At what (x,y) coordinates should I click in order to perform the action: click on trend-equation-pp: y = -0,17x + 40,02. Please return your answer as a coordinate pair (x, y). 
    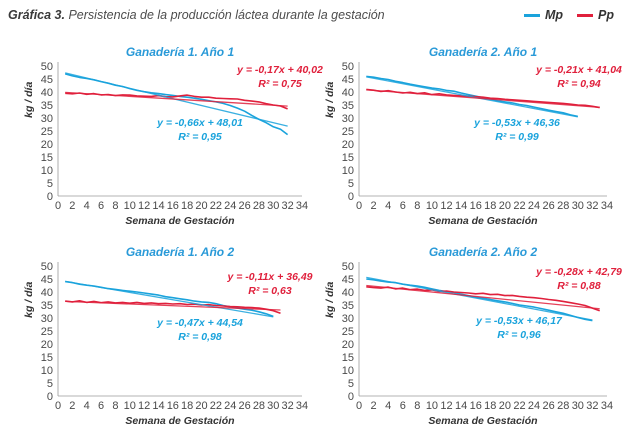
    Looking at the image, I should click on (279, 70).